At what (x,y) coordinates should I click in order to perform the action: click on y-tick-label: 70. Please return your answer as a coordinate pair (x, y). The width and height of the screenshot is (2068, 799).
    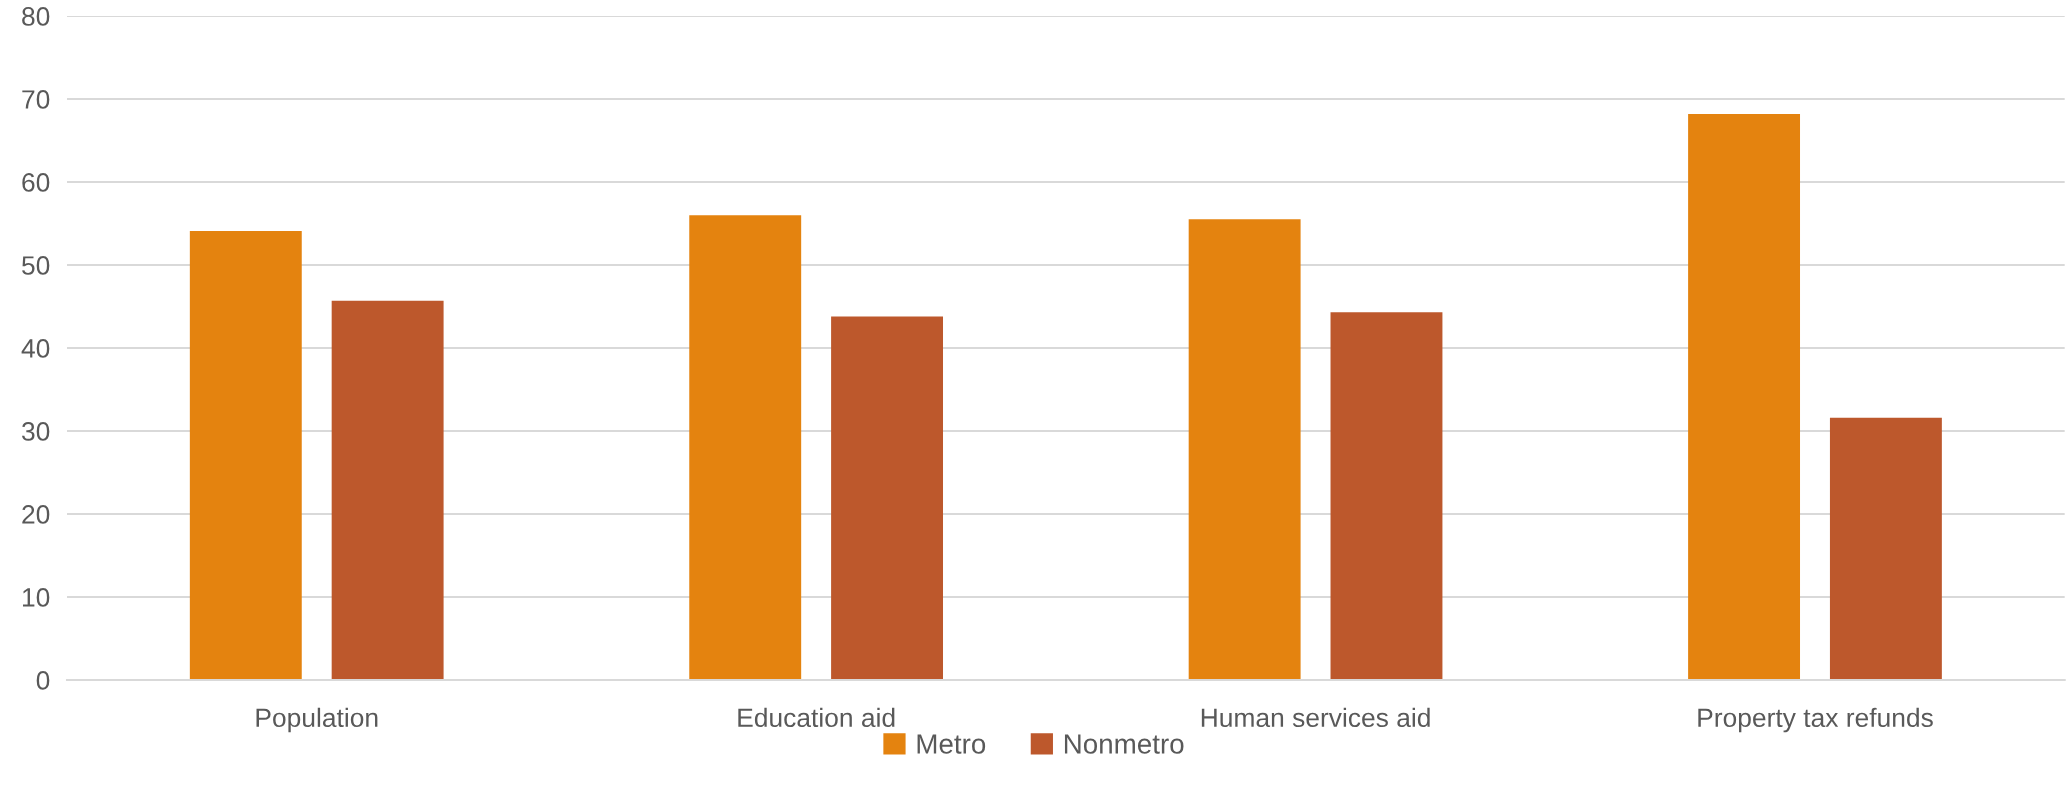
    Looking at the image, I should click on (36, 99).